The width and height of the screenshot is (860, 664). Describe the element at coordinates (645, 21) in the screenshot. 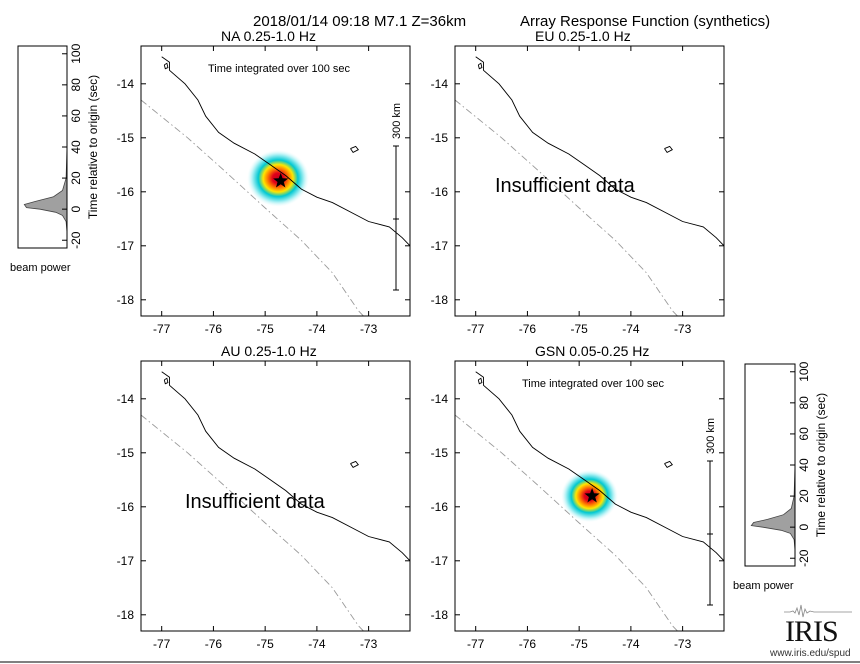

I see `figure-title: Array Response Function (synthetics)` at that location.